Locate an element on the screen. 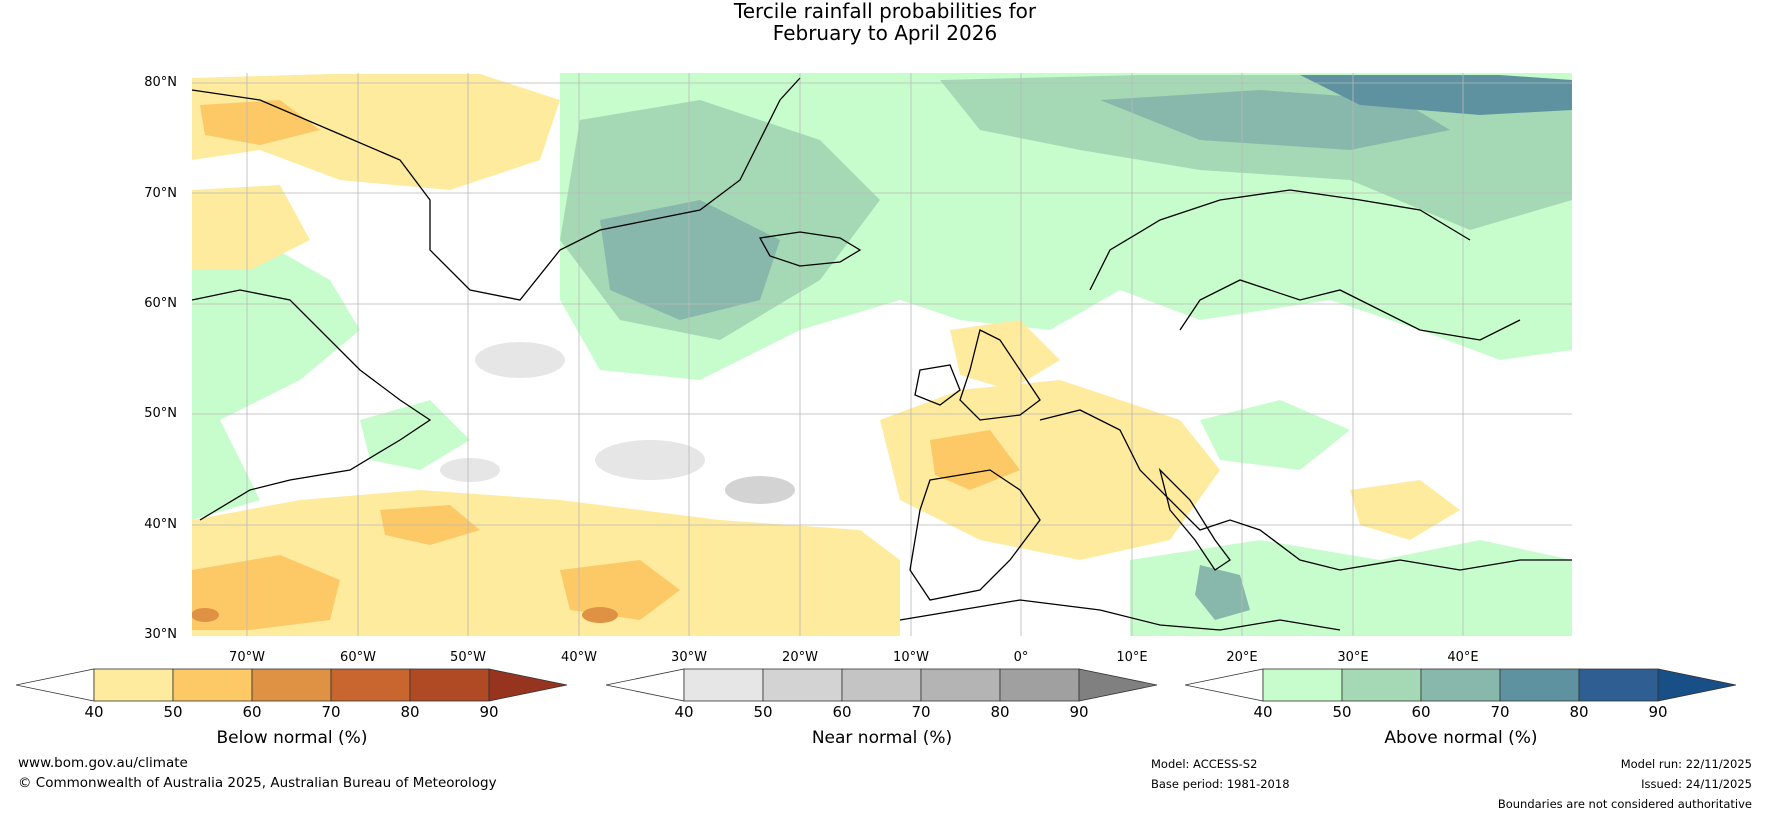 The image size is (1770, 816). britain-coast is located at coordinates (1000, 375).